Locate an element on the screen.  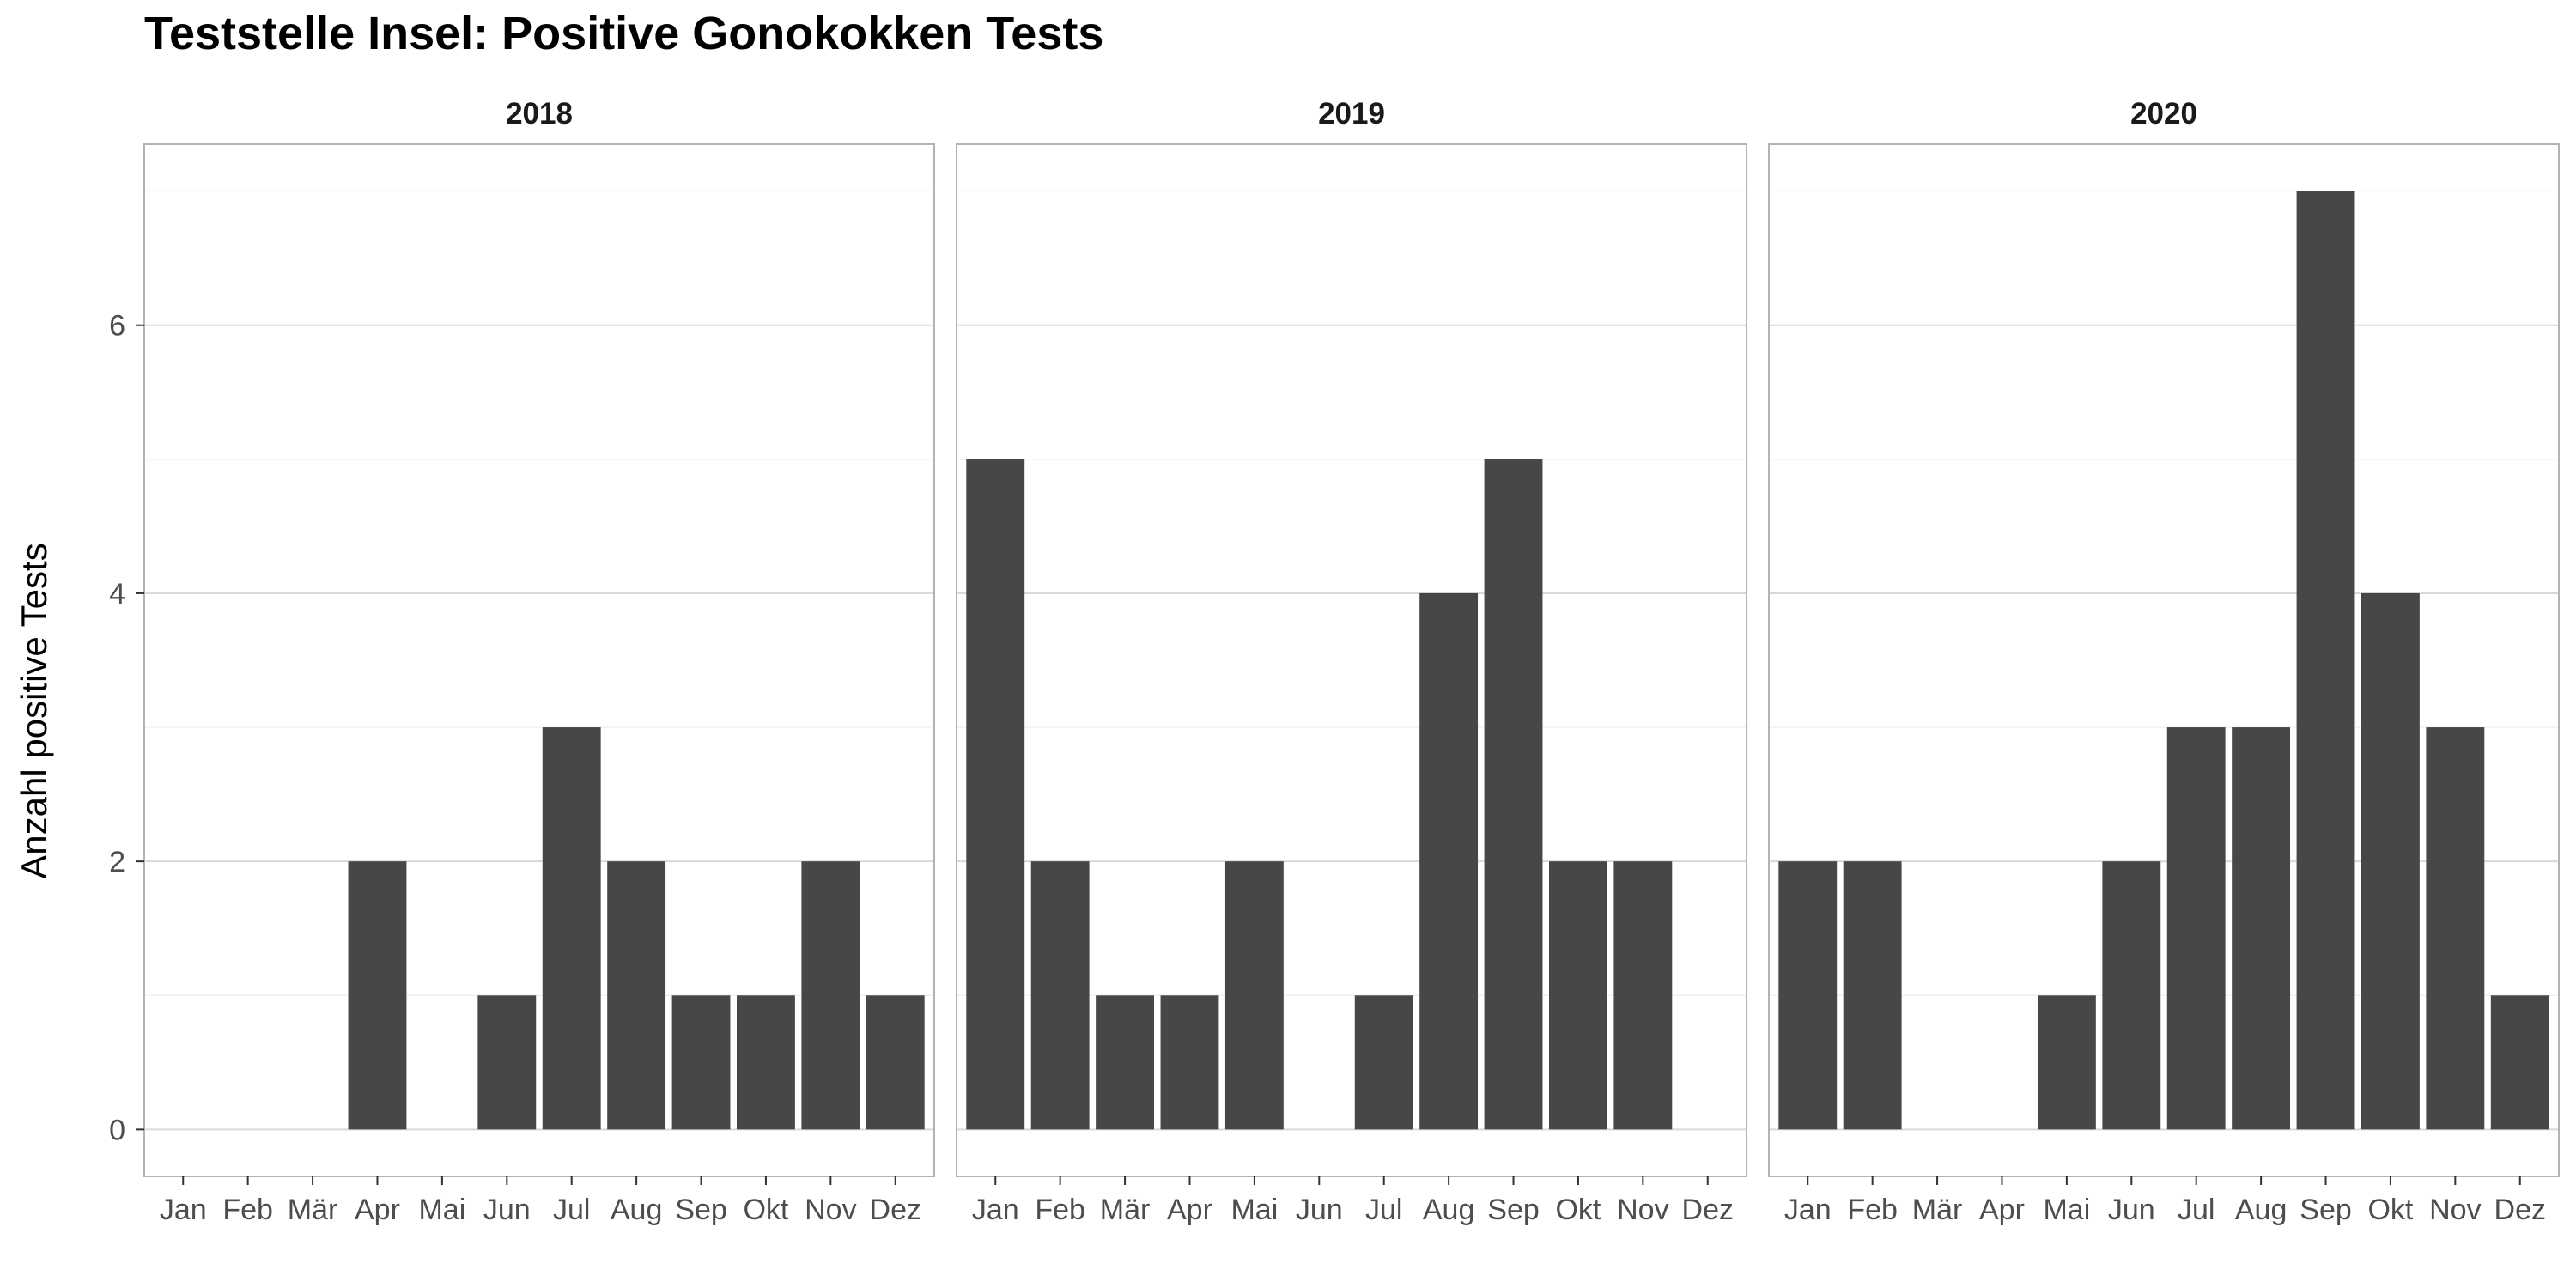
bar-2019-Mär is located at coordinates (1125, 1063).